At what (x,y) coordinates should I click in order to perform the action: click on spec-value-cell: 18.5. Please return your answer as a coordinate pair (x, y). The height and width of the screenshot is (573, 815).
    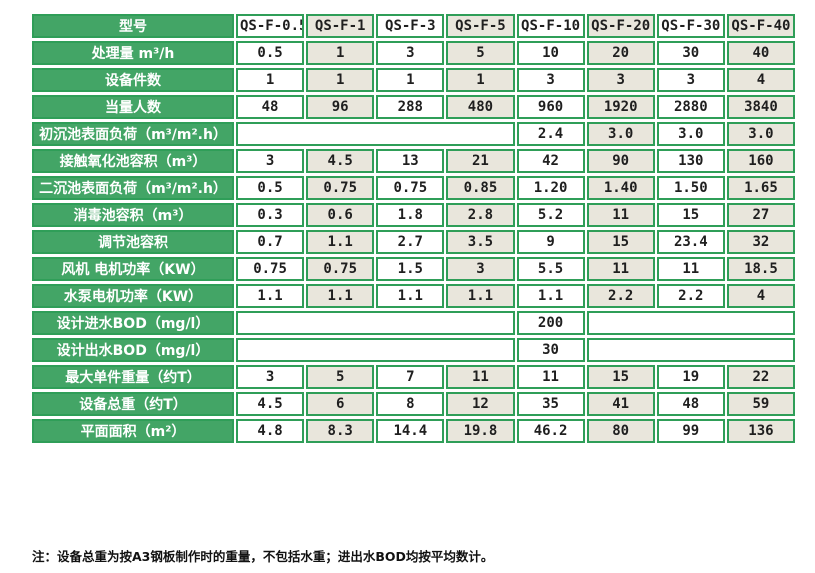
    Looking at the image, I should click on (760, 269).